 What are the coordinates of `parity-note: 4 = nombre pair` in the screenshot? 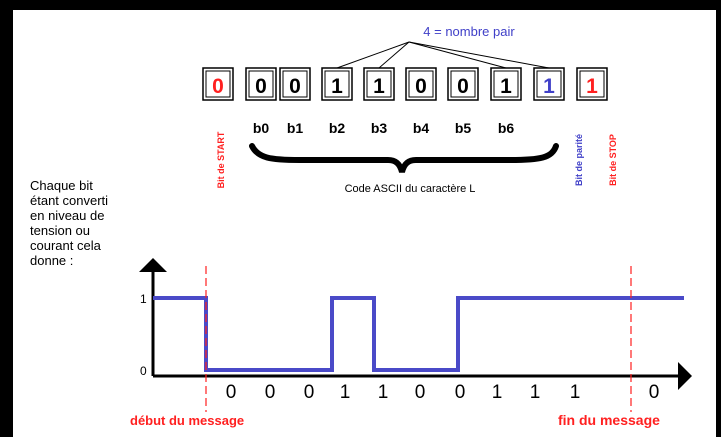 It's located at (469, 31).